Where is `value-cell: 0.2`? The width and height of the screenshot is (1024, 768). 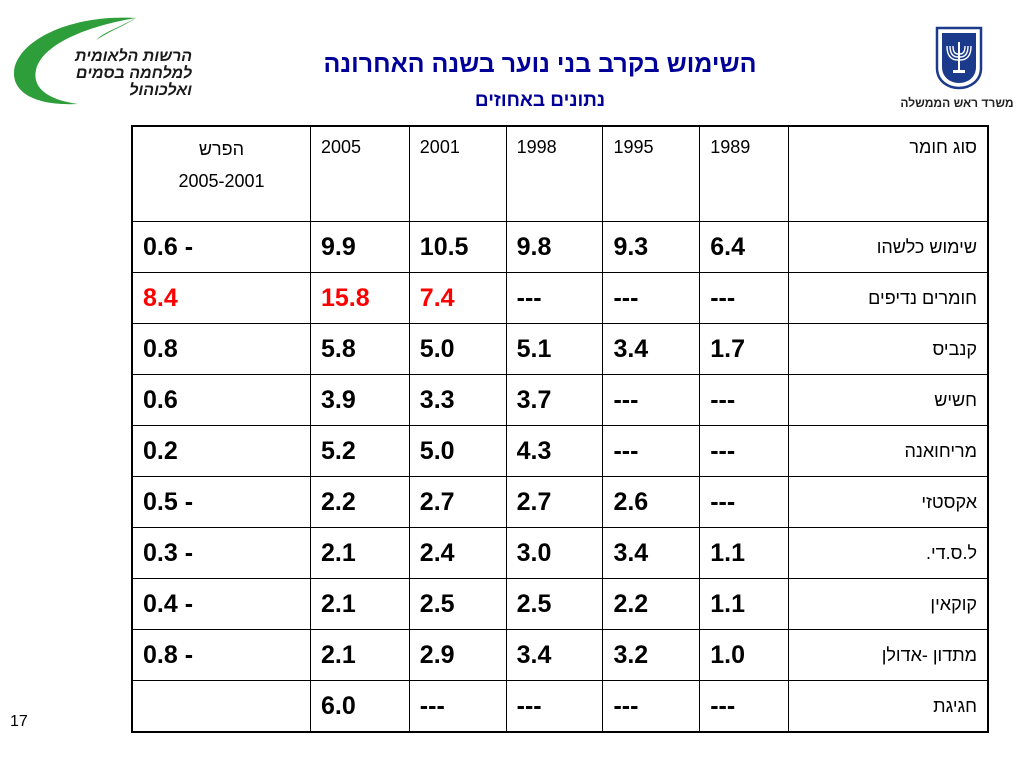
value-cell: 0.2 is located at coordinates (221, 451).